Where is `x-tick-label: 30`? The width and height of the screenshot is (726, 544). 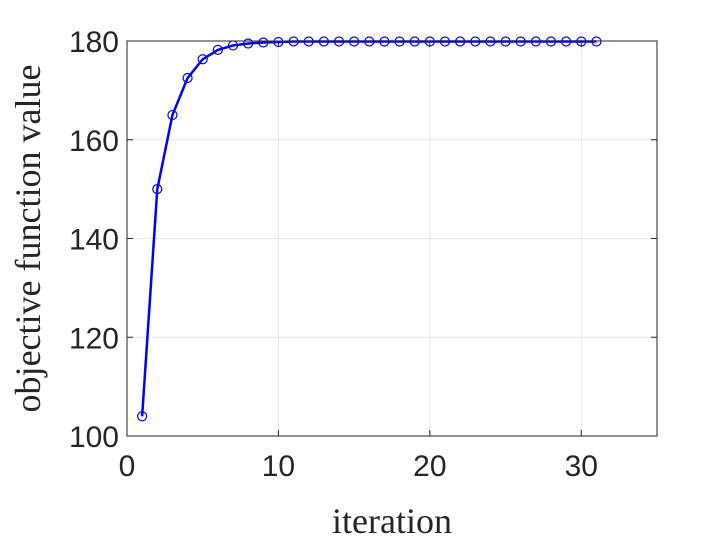 x-tick-label: 30 is located at coordinates (581, 466).